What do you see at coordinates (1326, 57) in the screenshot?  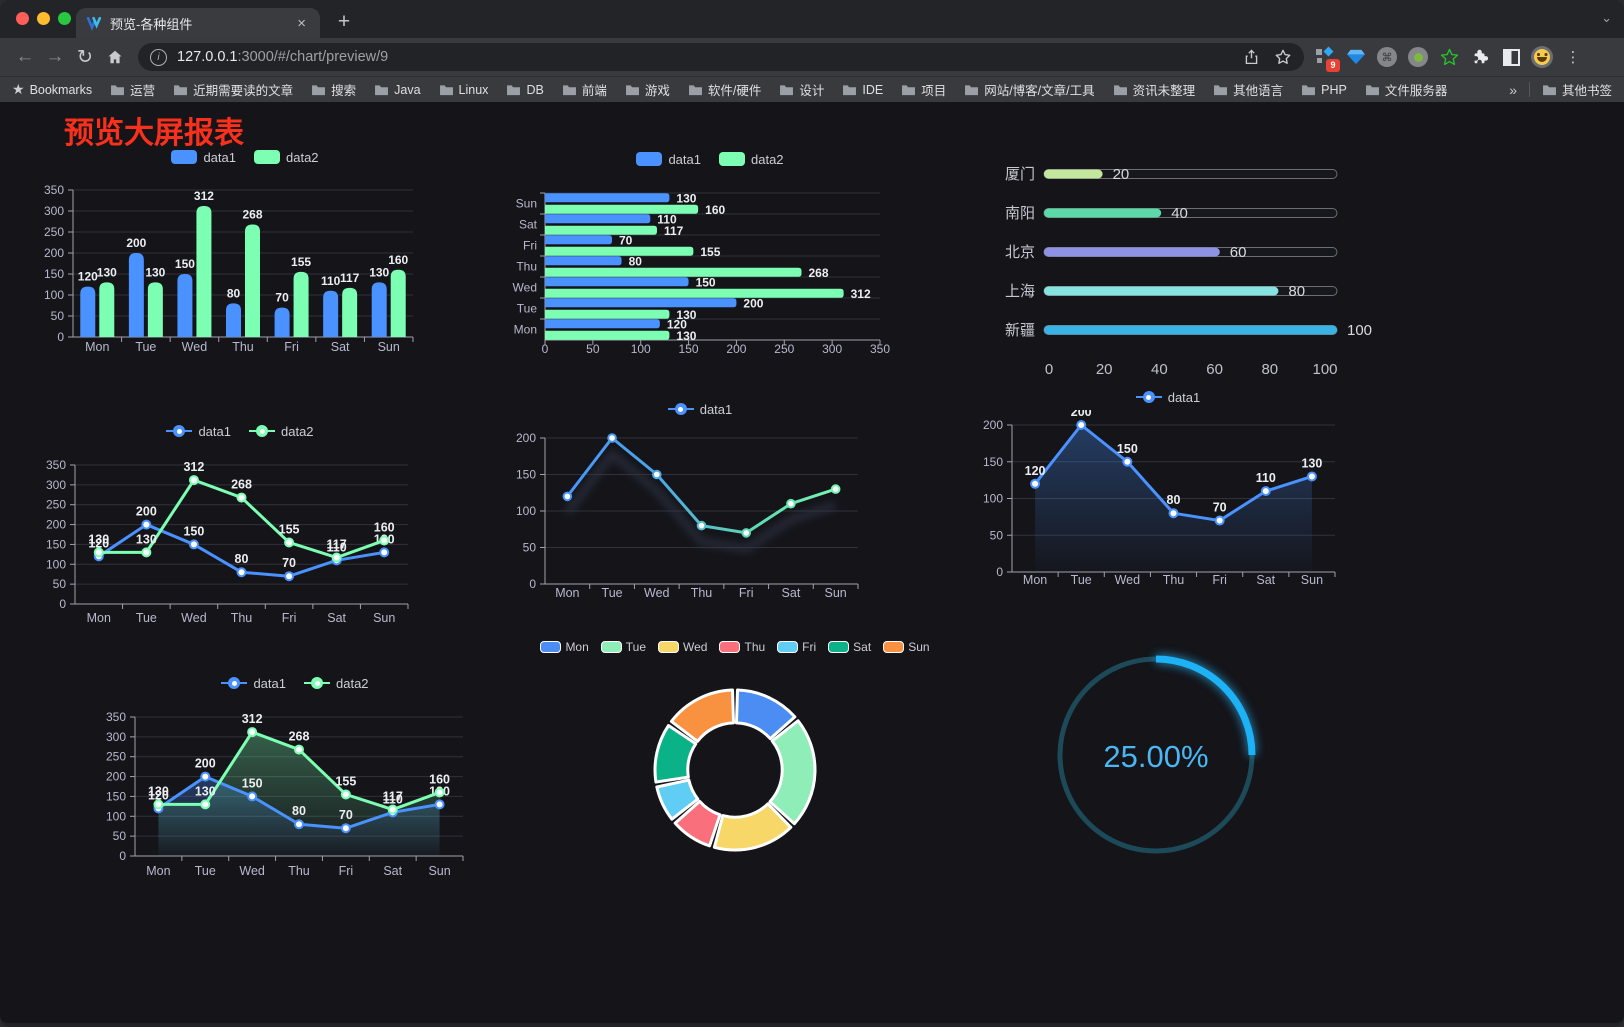 I see `proxy-extension-icon: 9` at bounding box center [1326, 57].